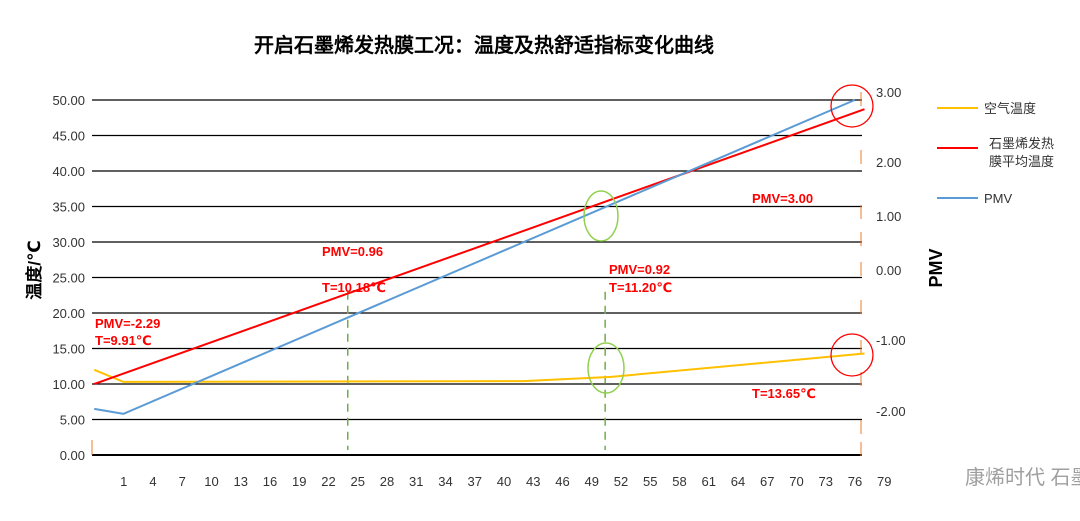 The image size is (1080, 521). Describe the element at coordinates (767, 481) in the screenshot. I see `x-tick-label: 67` at that location.